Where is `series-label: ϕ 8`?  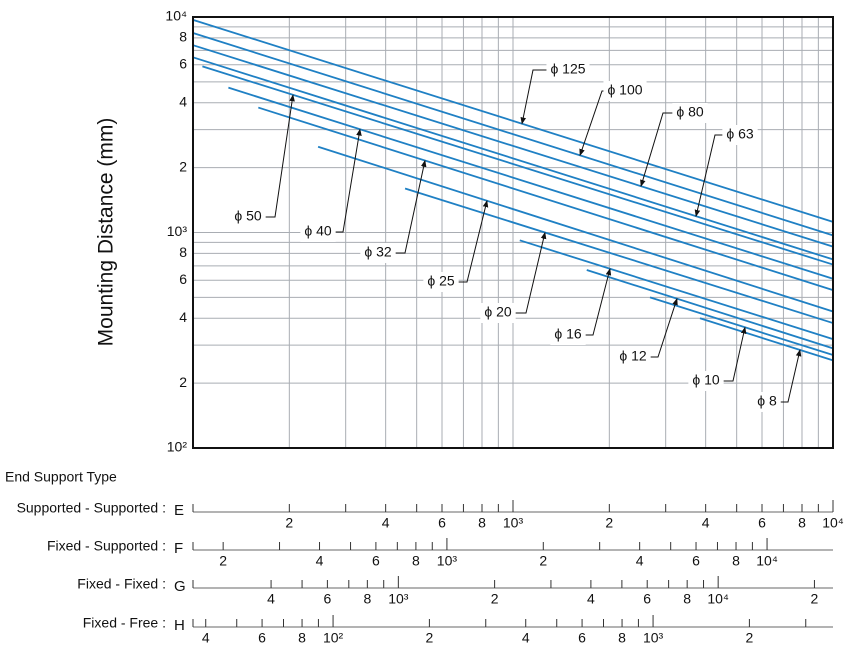
series-label: ϕ 8 is located at coordinates (767, 401).